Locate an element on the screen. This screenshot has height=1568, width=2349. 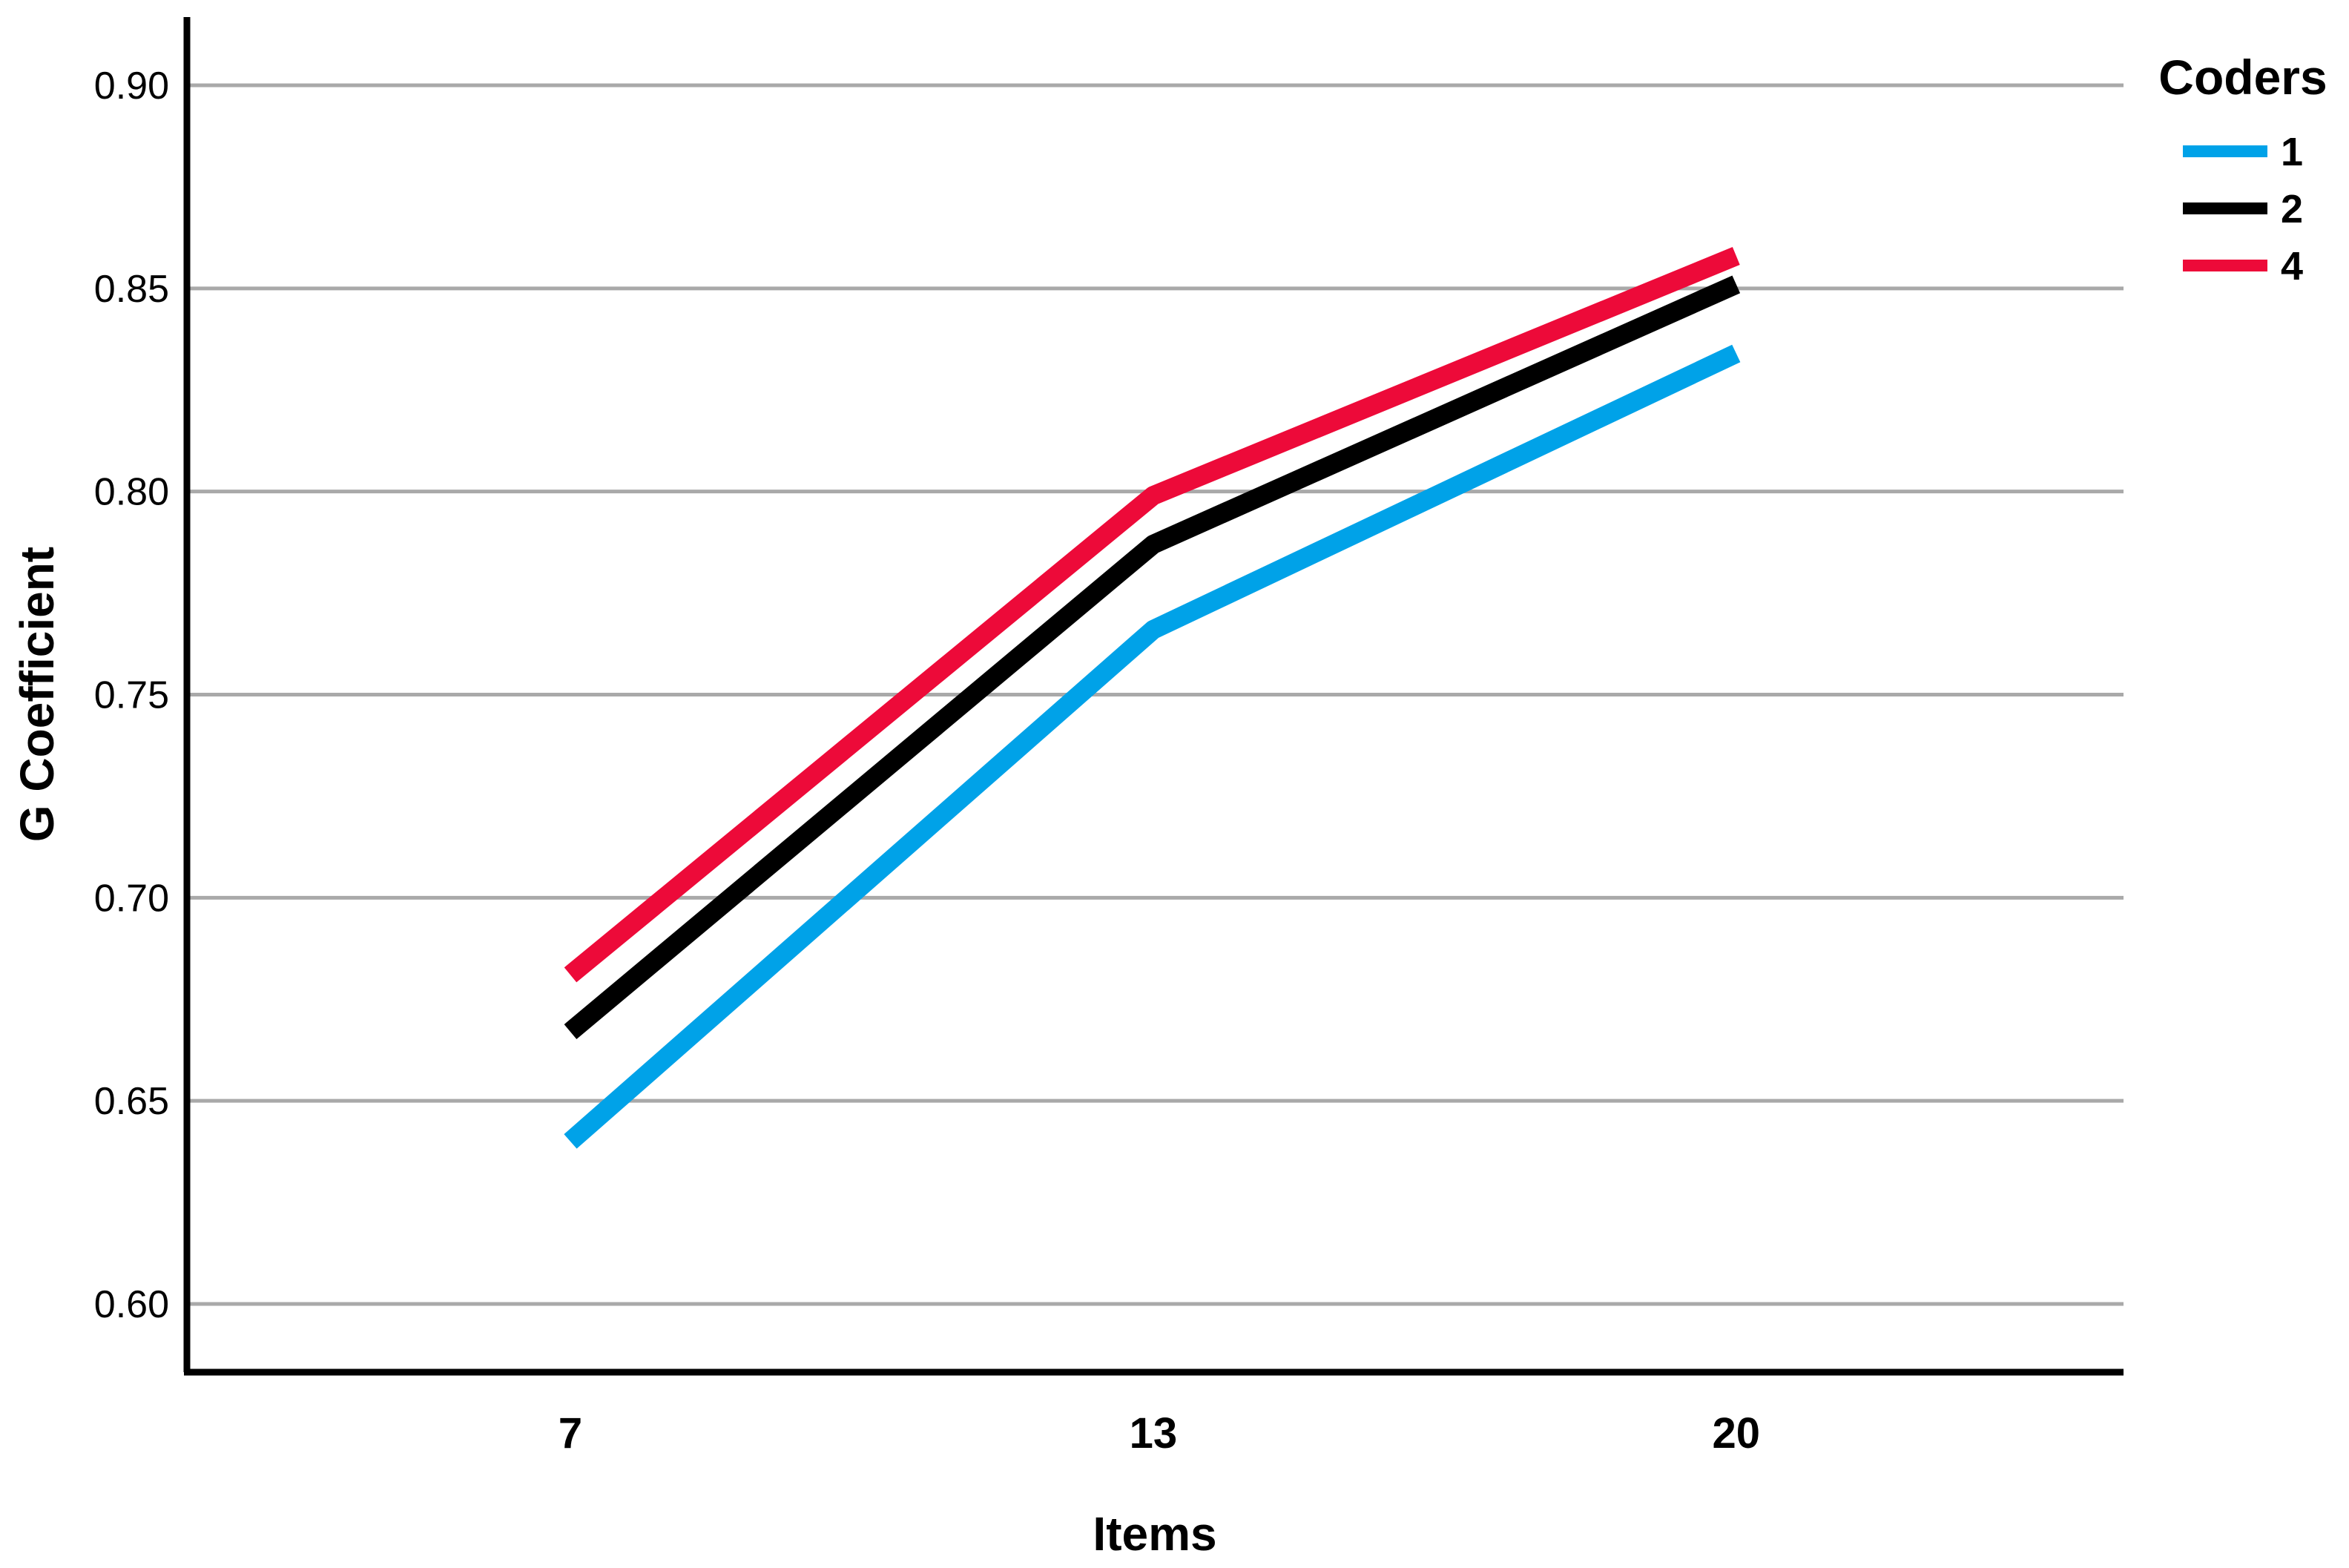
y-tick-label: 0.65 is located at coordinates (131, 1101).